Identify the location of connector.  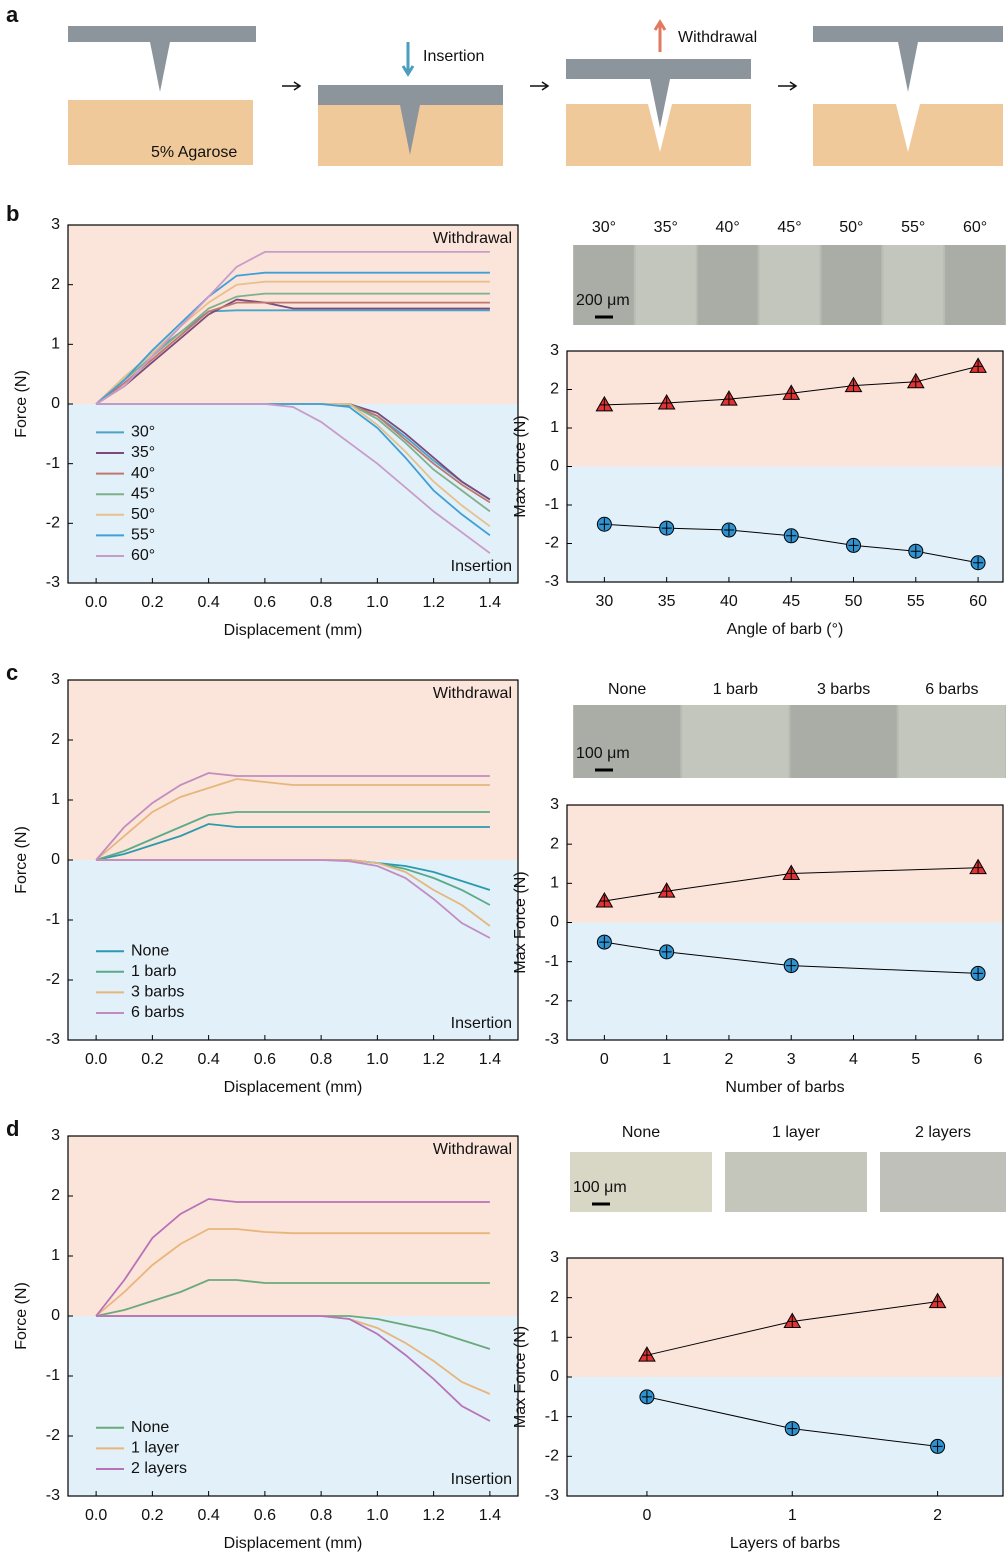
(791, 884).